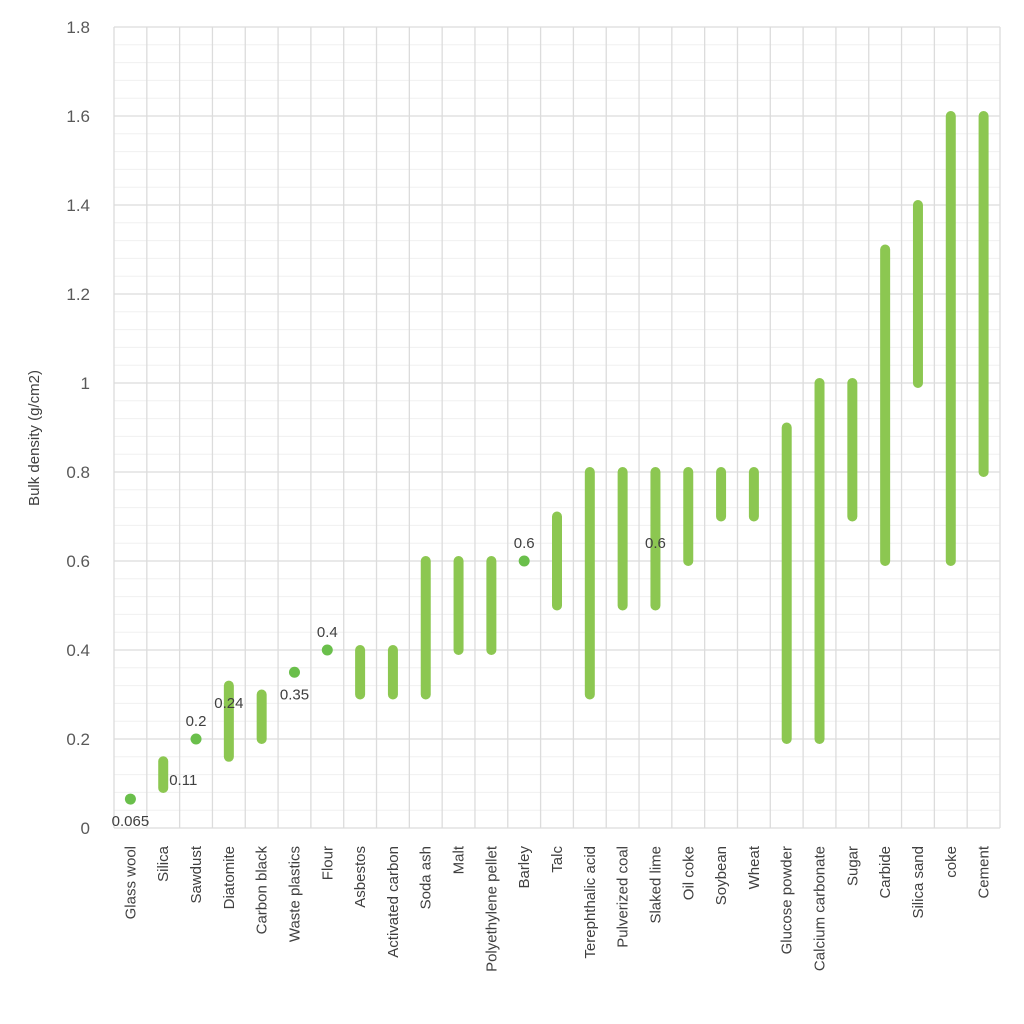  I want to click on data-label: 0.35, so click(294, 694).